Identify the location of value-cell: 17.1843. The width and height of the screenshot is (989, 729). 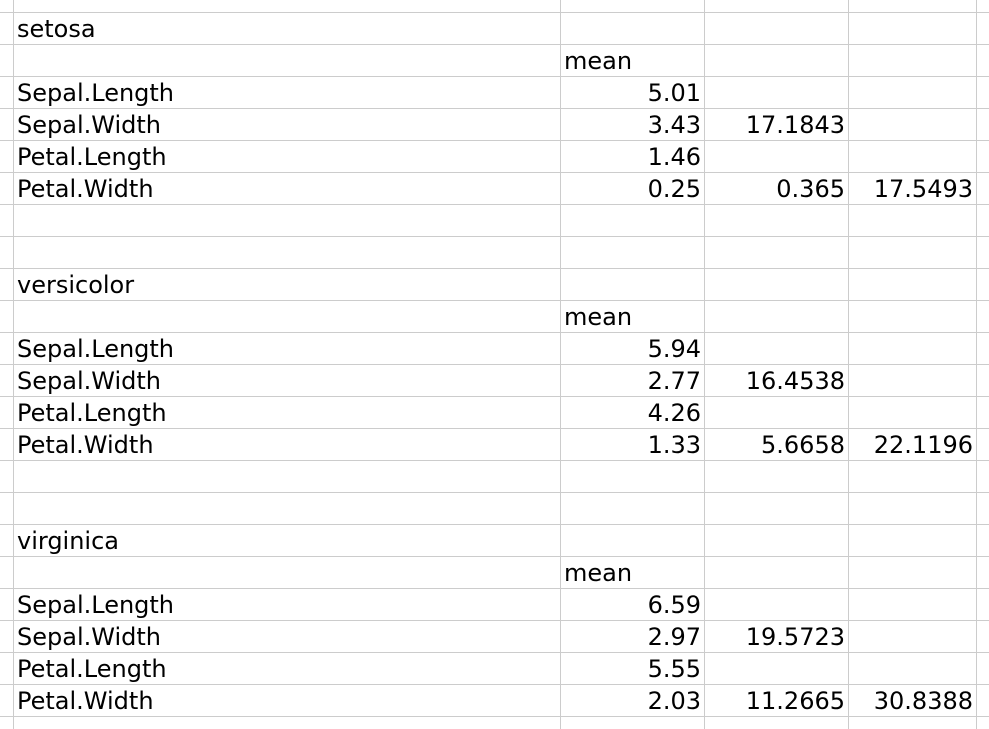
(777, 125).